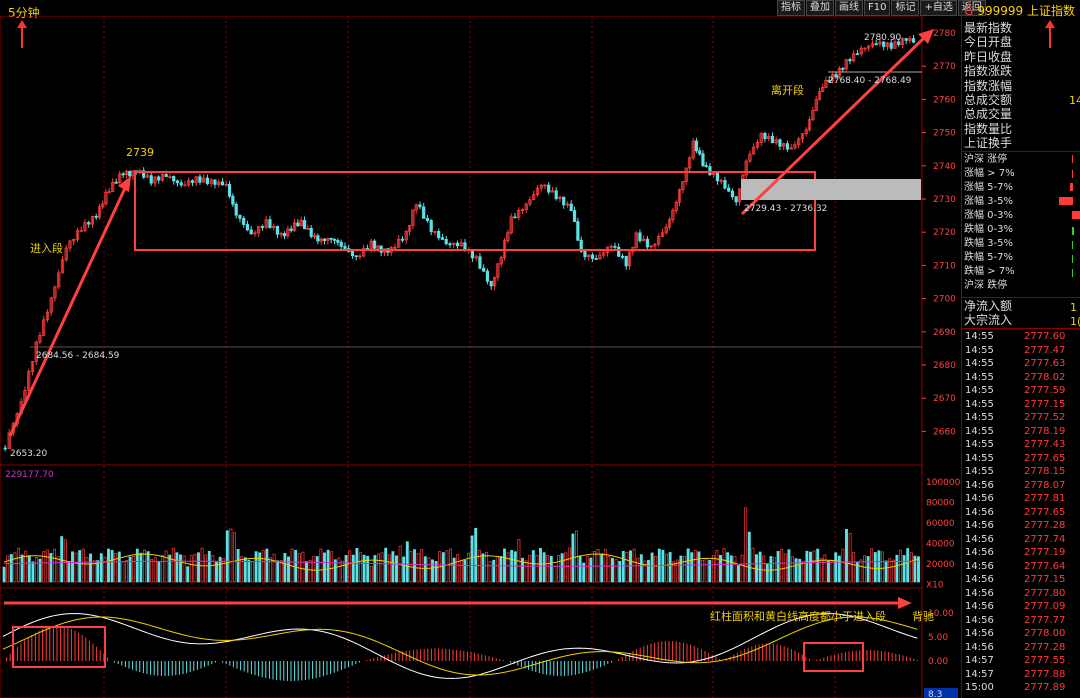  I want to click on tick-row: 14:55 2777.65, so click(1021, 459).